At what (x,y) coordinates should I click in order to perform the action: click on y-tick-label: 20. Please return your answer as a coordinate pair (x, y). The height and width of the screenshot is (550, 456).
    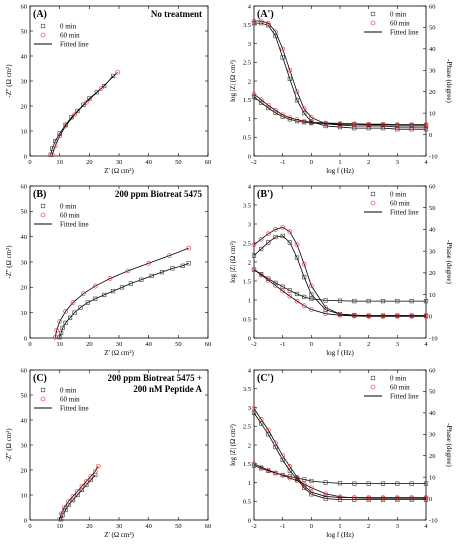
    Looking at the image, I should click on (24, 106).